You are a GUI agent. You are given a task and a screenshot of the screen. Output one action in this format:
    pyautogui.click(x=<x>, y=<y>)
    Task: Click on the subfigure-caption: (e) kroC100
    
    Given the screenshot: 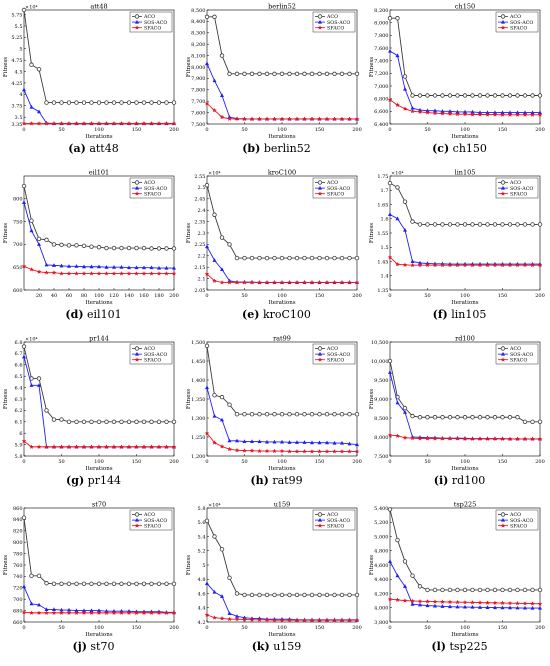 What is the action you would take?
    pyautogui.click(x=276, y=314)
    